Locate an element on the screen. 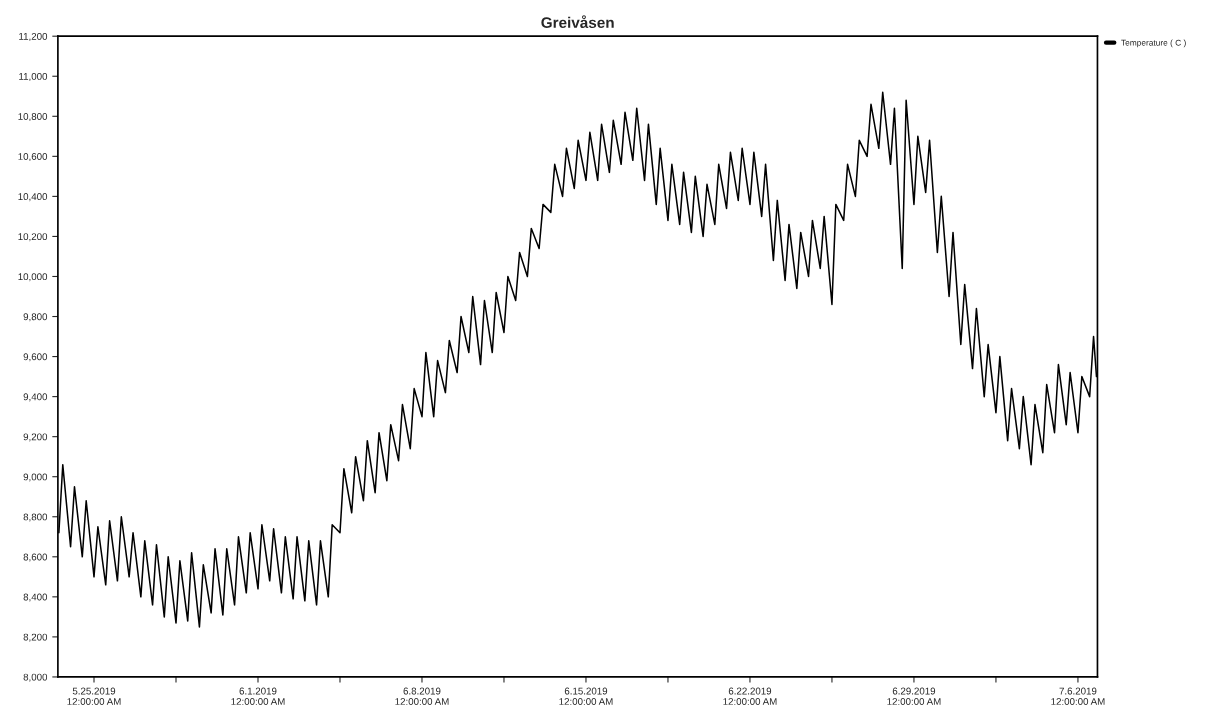 The height and width of the screenshot is (724, 1206). y-tick-label: 10,200 is located at coordinates (33, 237).